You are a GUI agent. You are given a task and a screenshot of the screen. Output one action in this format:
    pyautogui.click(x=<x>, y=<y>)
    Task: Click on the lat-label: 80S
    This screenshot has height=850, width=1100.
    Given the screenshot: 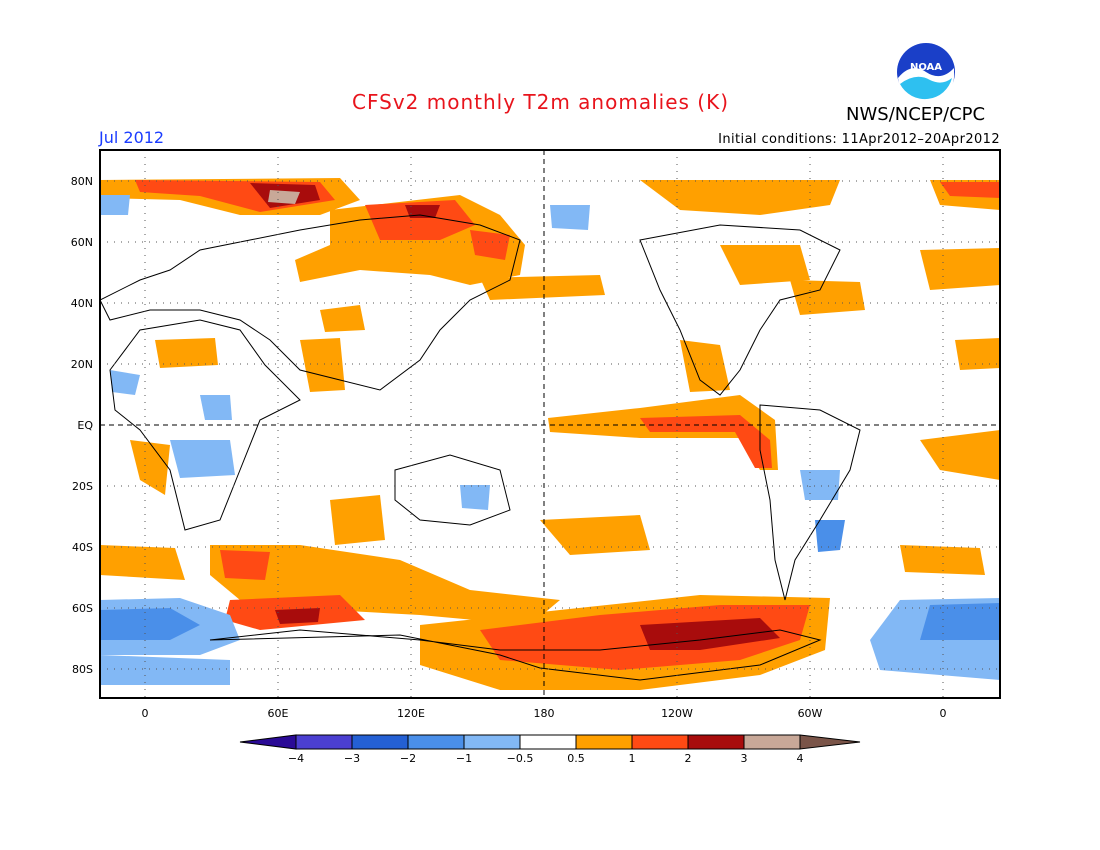 What is the action you would take?
    pyautogui.click(x=82, y=669)
    